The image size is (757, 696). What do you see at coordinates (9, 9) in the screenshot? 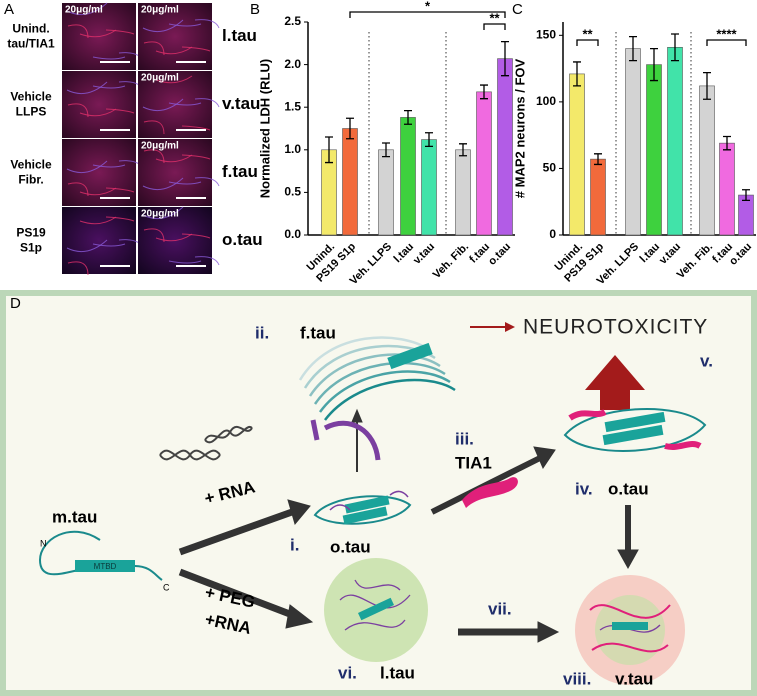
I see `panel-letter: A` at bounding box center [9, 9].